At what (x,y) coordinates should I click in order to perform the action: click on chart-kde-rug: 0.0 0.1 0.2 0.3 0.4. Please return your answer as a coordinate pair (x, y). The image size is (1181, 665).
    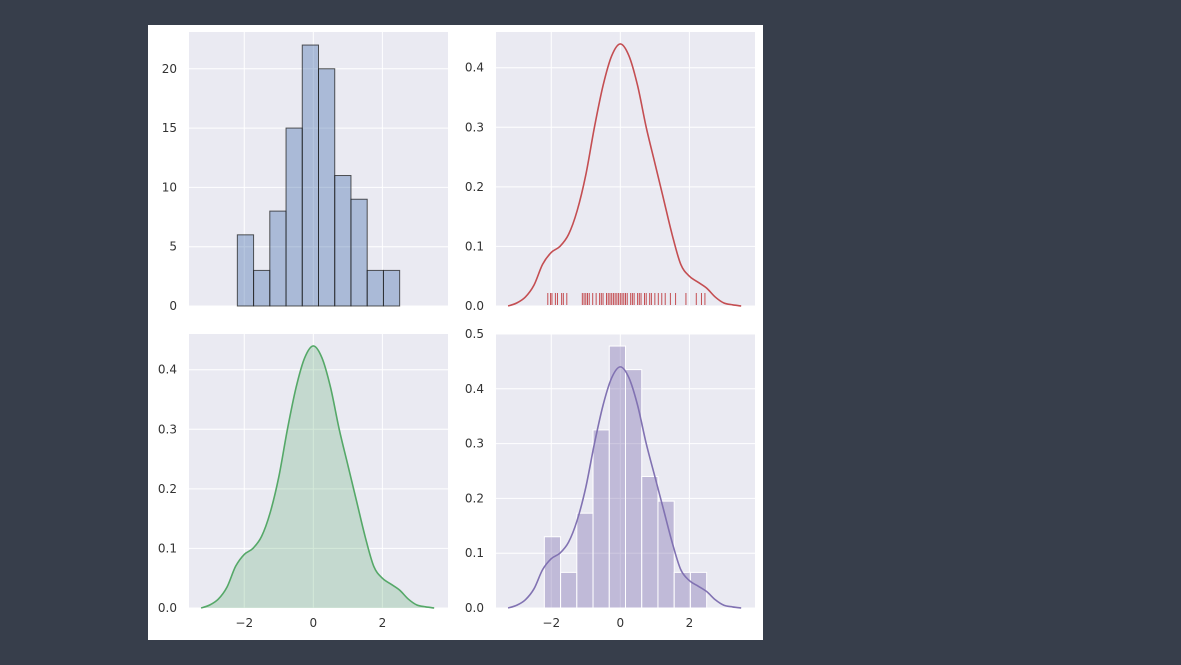
    Looking at the image, I should click on (610, 172).